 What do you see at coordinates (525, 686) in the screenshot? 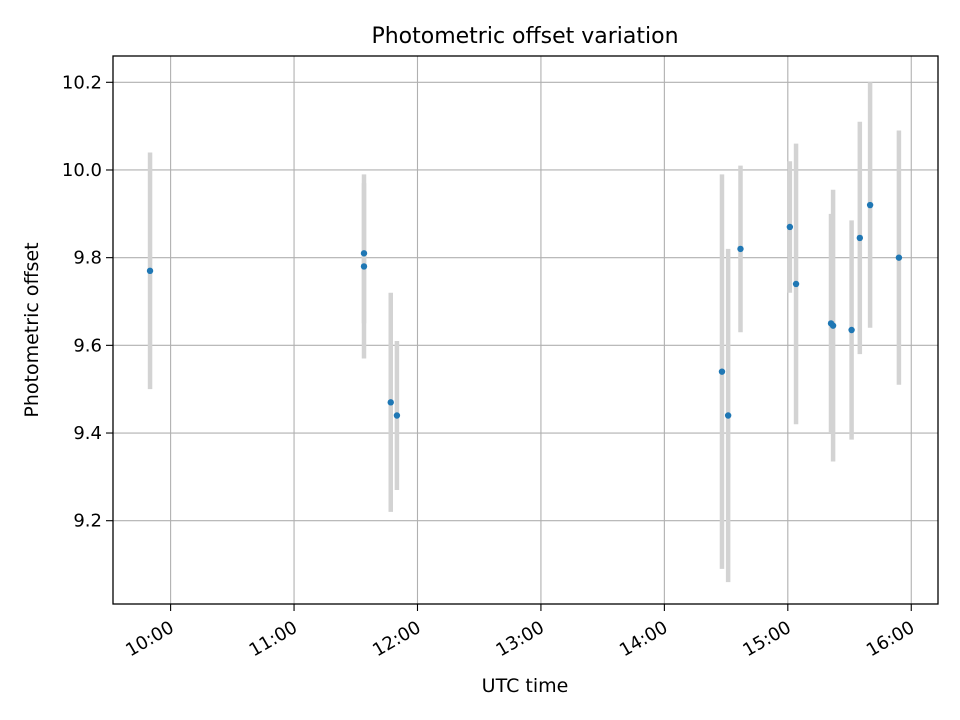
I see `x-axis-label: UTC time` at bounding box center [525, 686].